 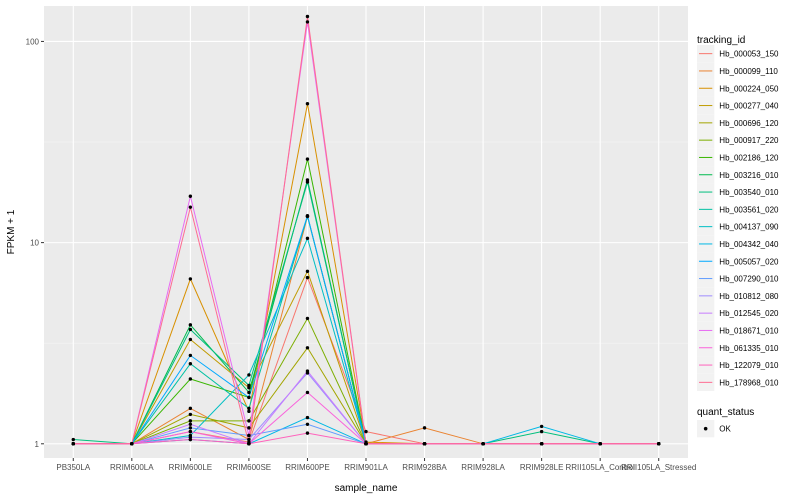 I want to click on x-tick-label: RRIM600SE, so click(x=249, y=467).